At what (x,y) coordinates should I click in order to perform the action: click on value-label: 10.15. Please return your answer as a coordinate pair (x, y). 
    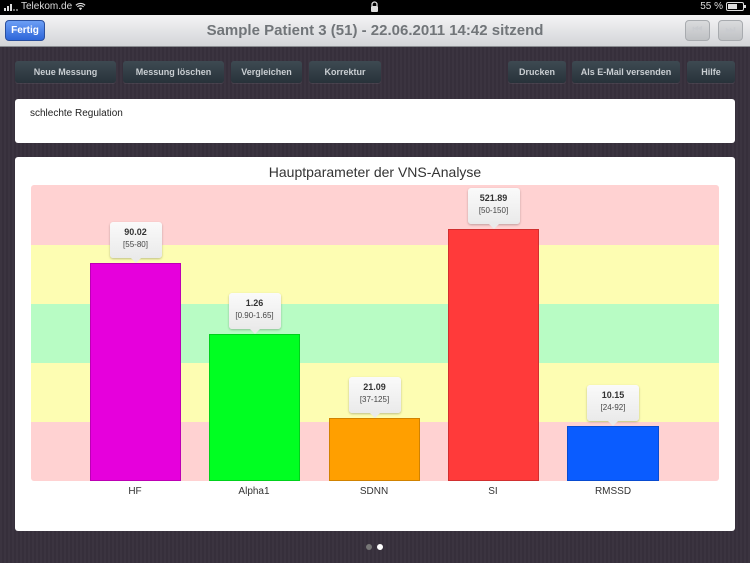
    Looking at the image, I should click on (613, 395).